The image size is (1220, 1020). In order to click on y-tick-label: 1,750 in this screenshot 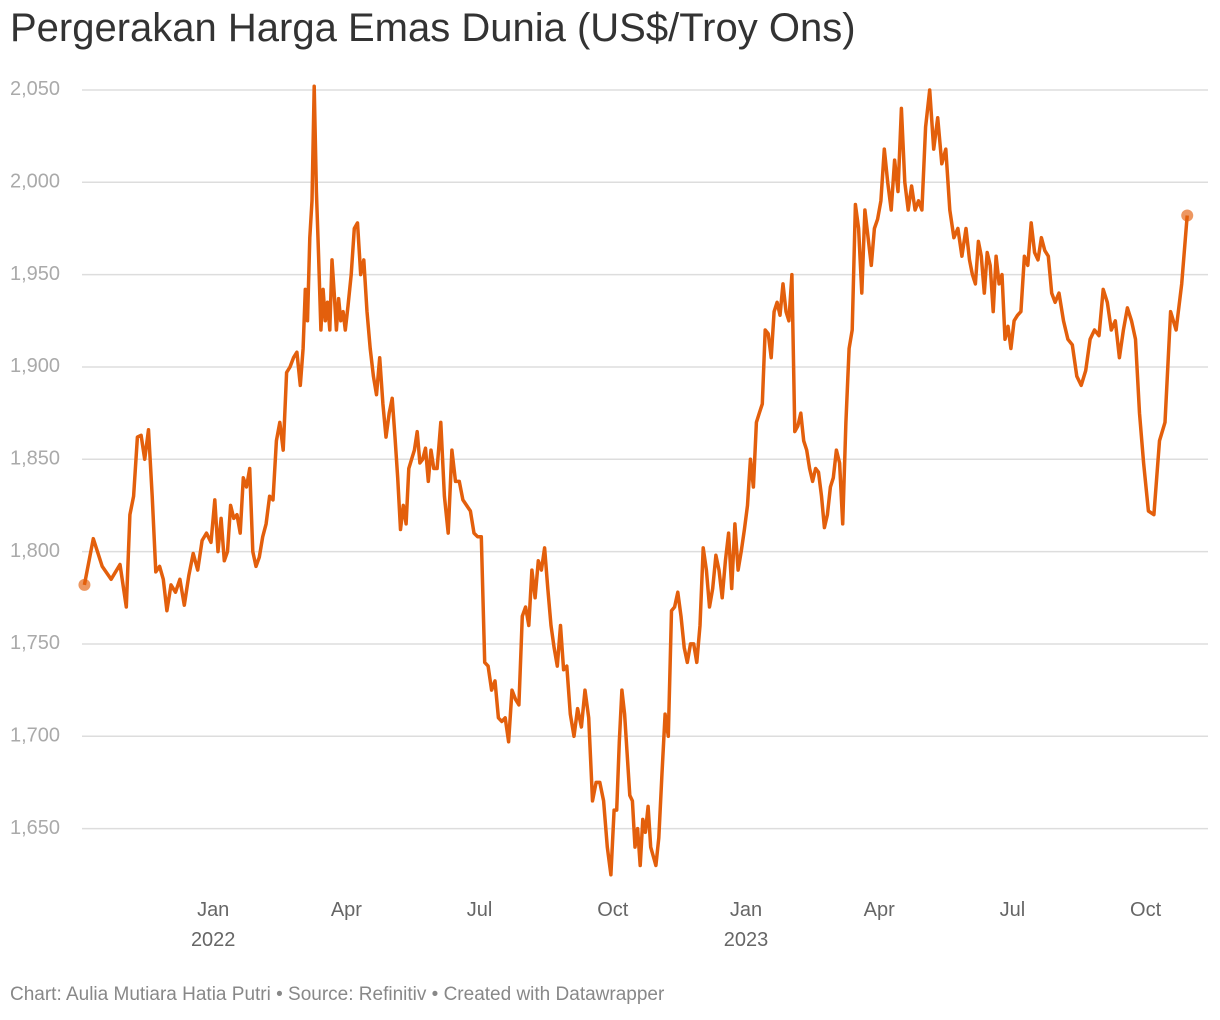, I will do `click(35, 643)`.